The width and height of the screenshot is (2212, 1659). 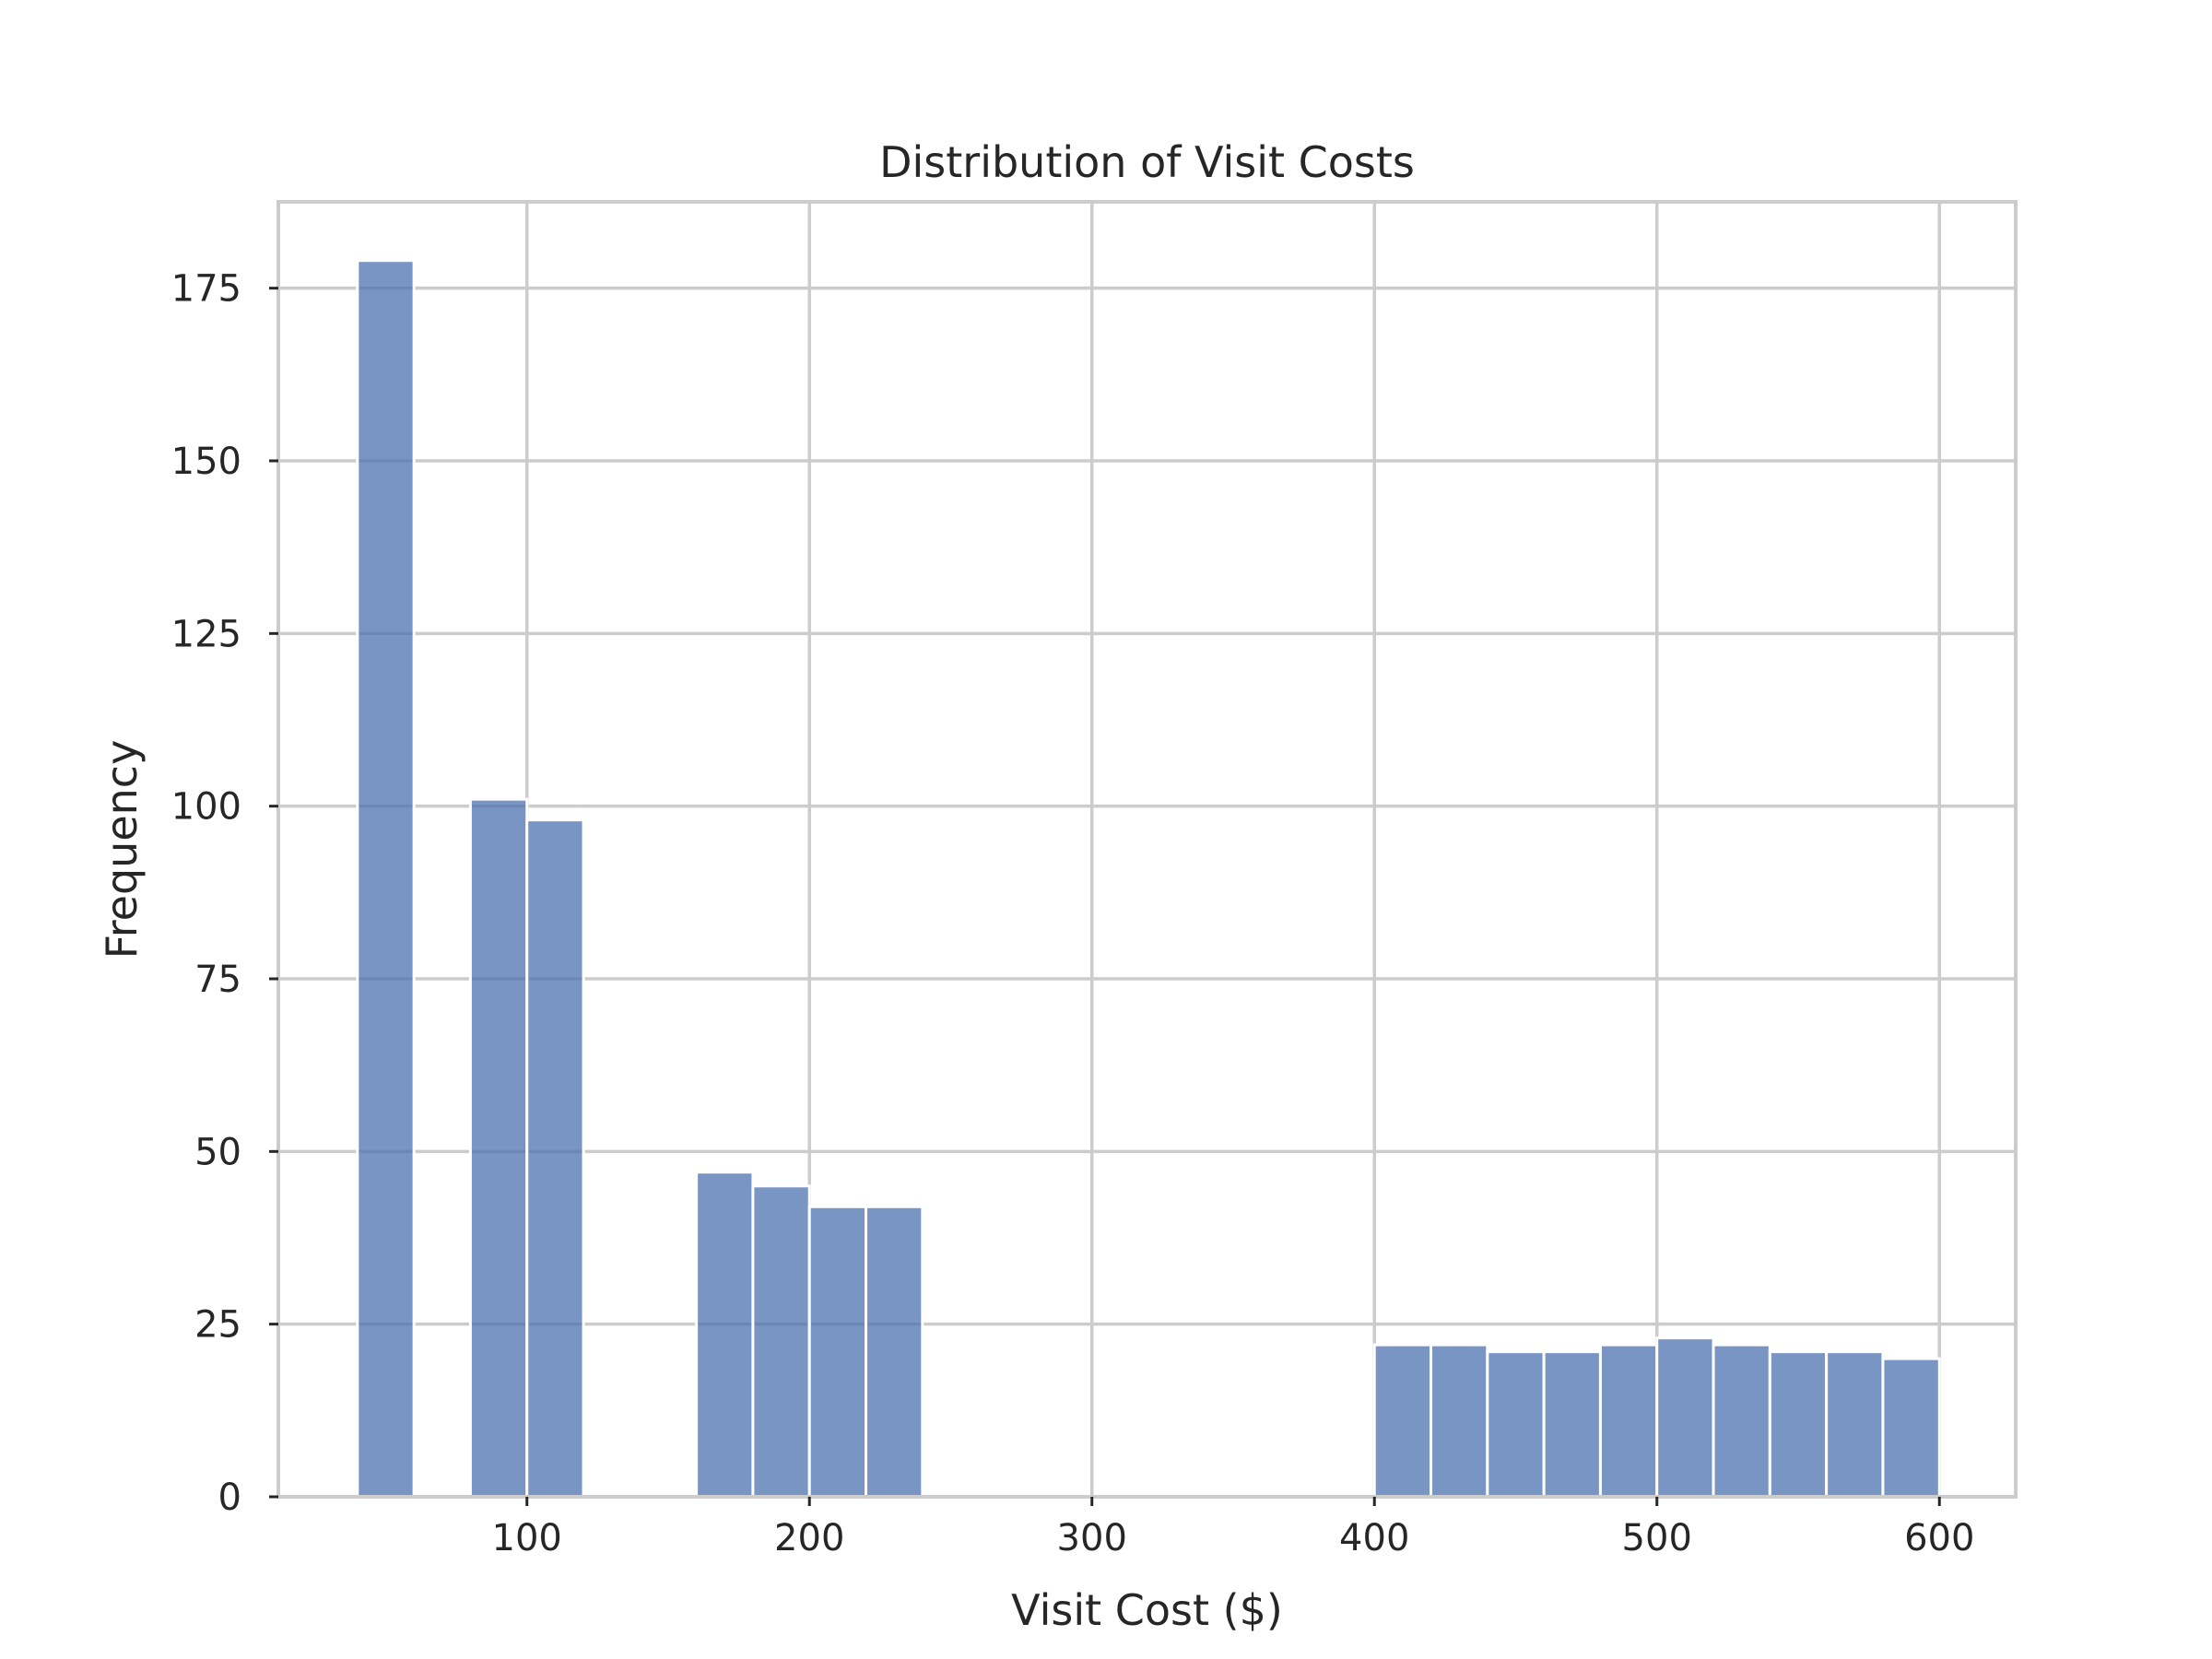 What do you see at coordinates (1657, 1538) in the screenshot?
I see `x-tick-label: 500` at bounding box center [1657, 1538].